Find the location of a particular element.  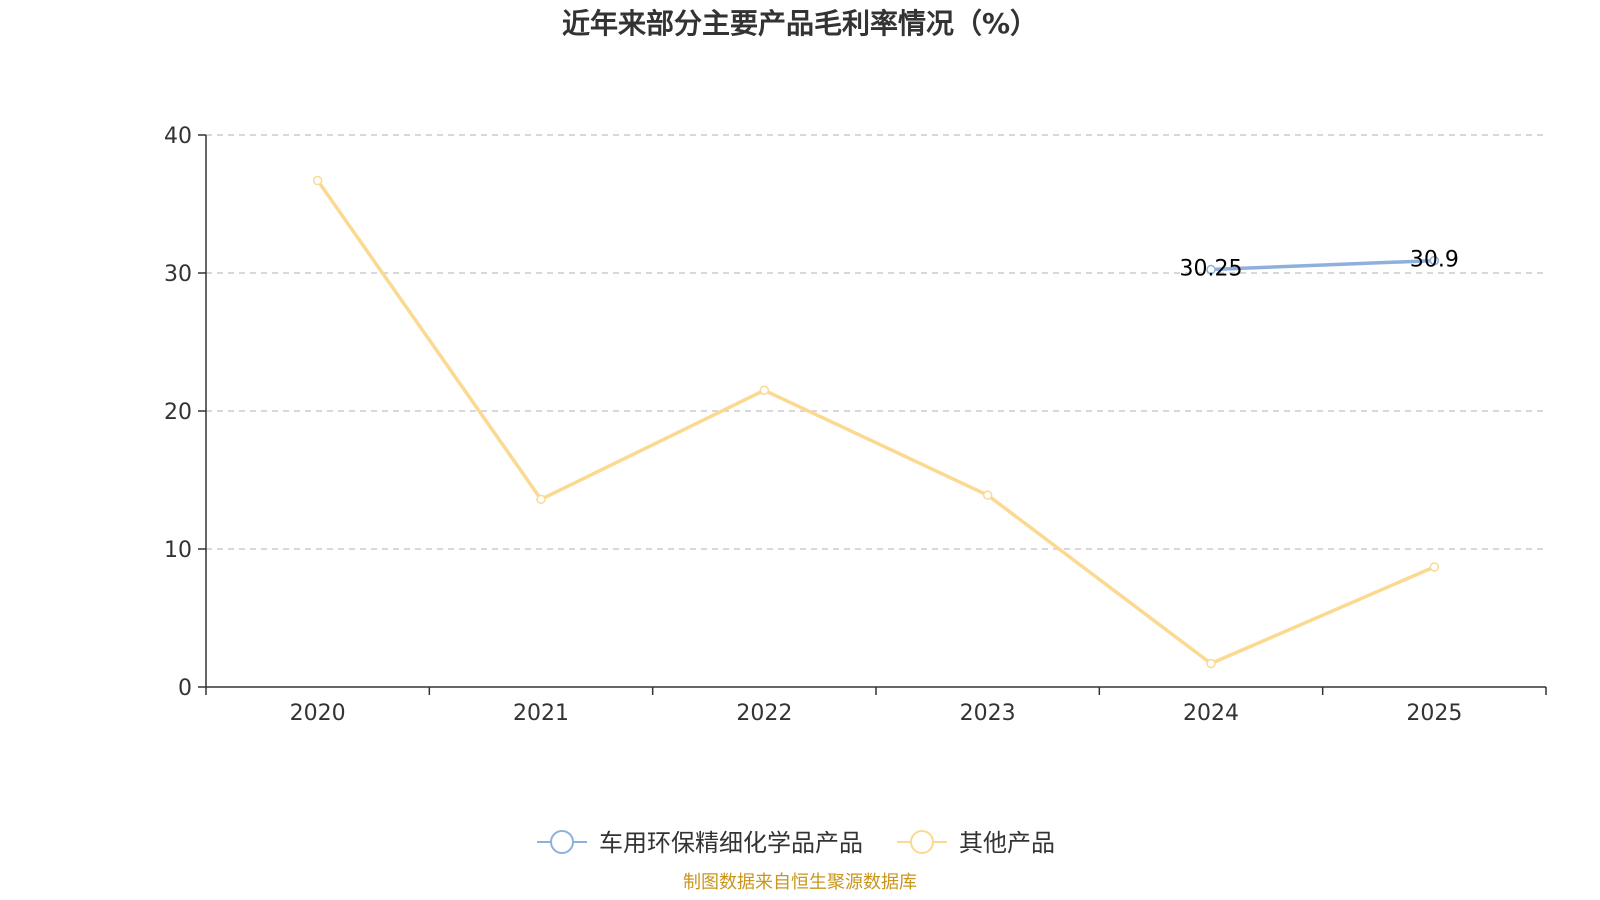

legend: 车用环保精细化学品产品 其他产品 is located at coordinates (796, 843).